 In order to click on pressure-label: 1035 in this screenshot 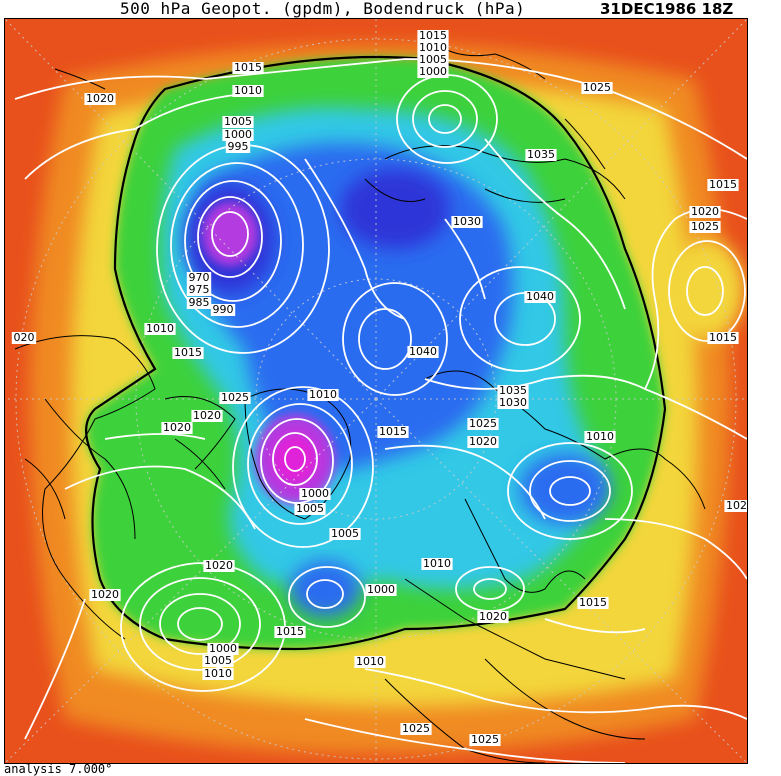, I will do `click(513, 390)`.